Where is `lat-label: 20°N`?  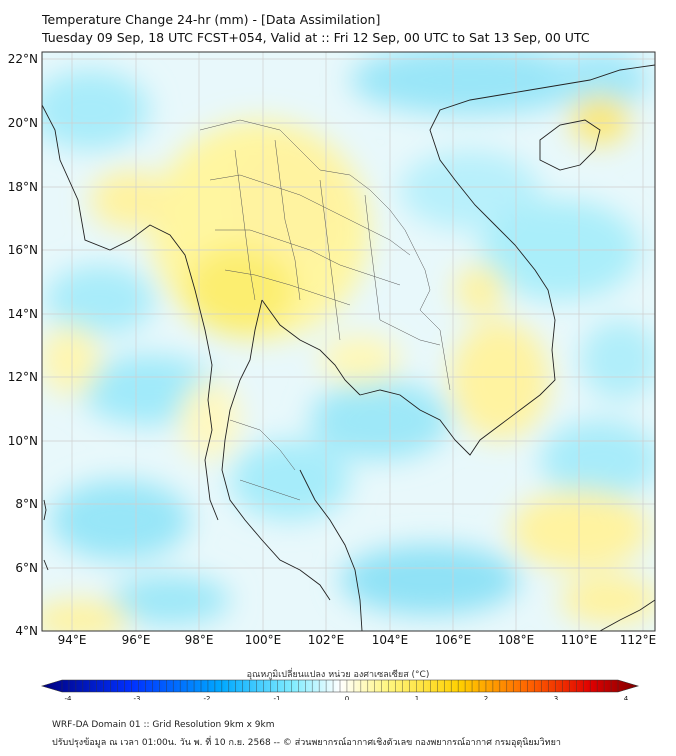
lat-label: 20°N is located at coordinates (23, 123).